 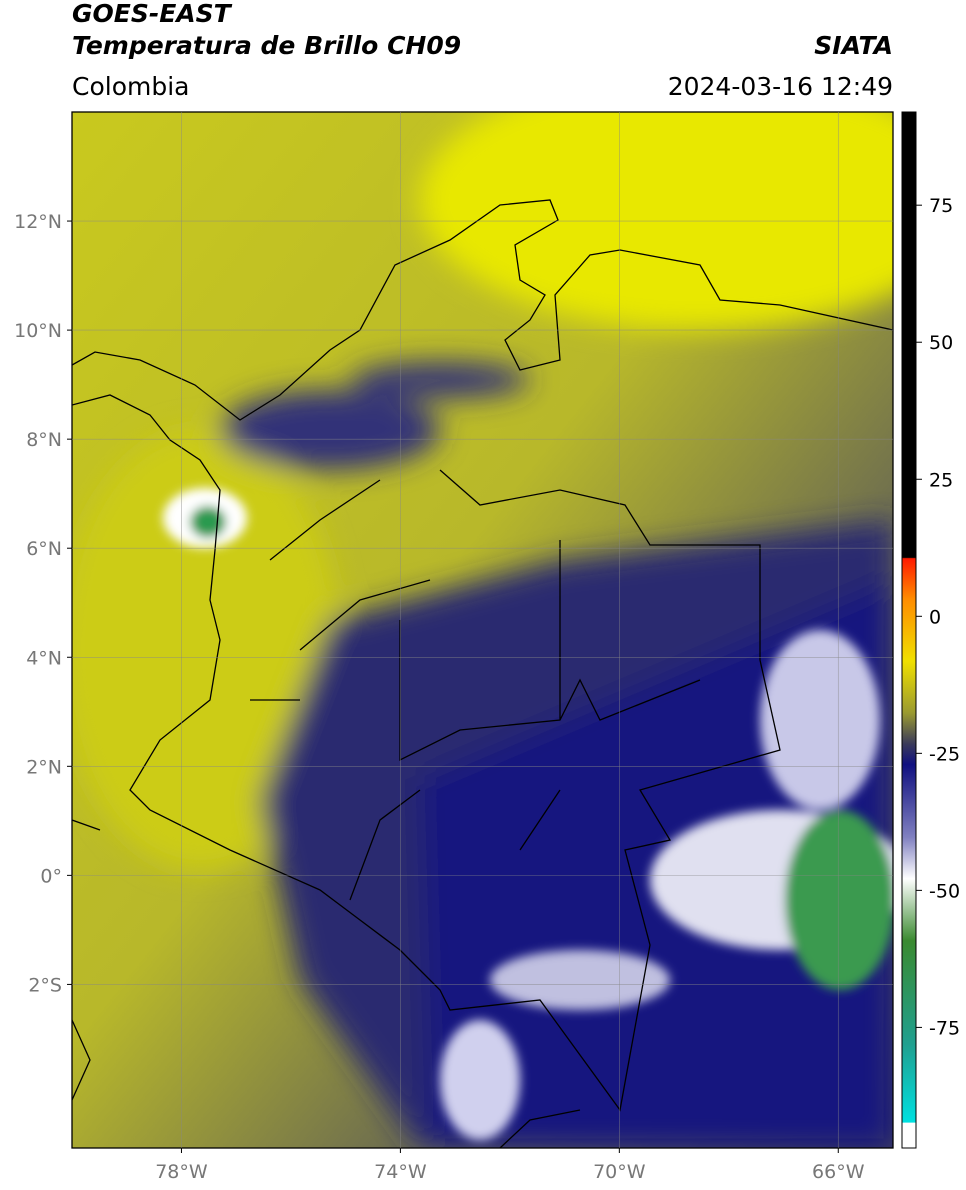 What do you see at coordinates (181, 1172) in the screenshot?
I see `x-tick-label: 78°W` at bounding box center [181, 1172].